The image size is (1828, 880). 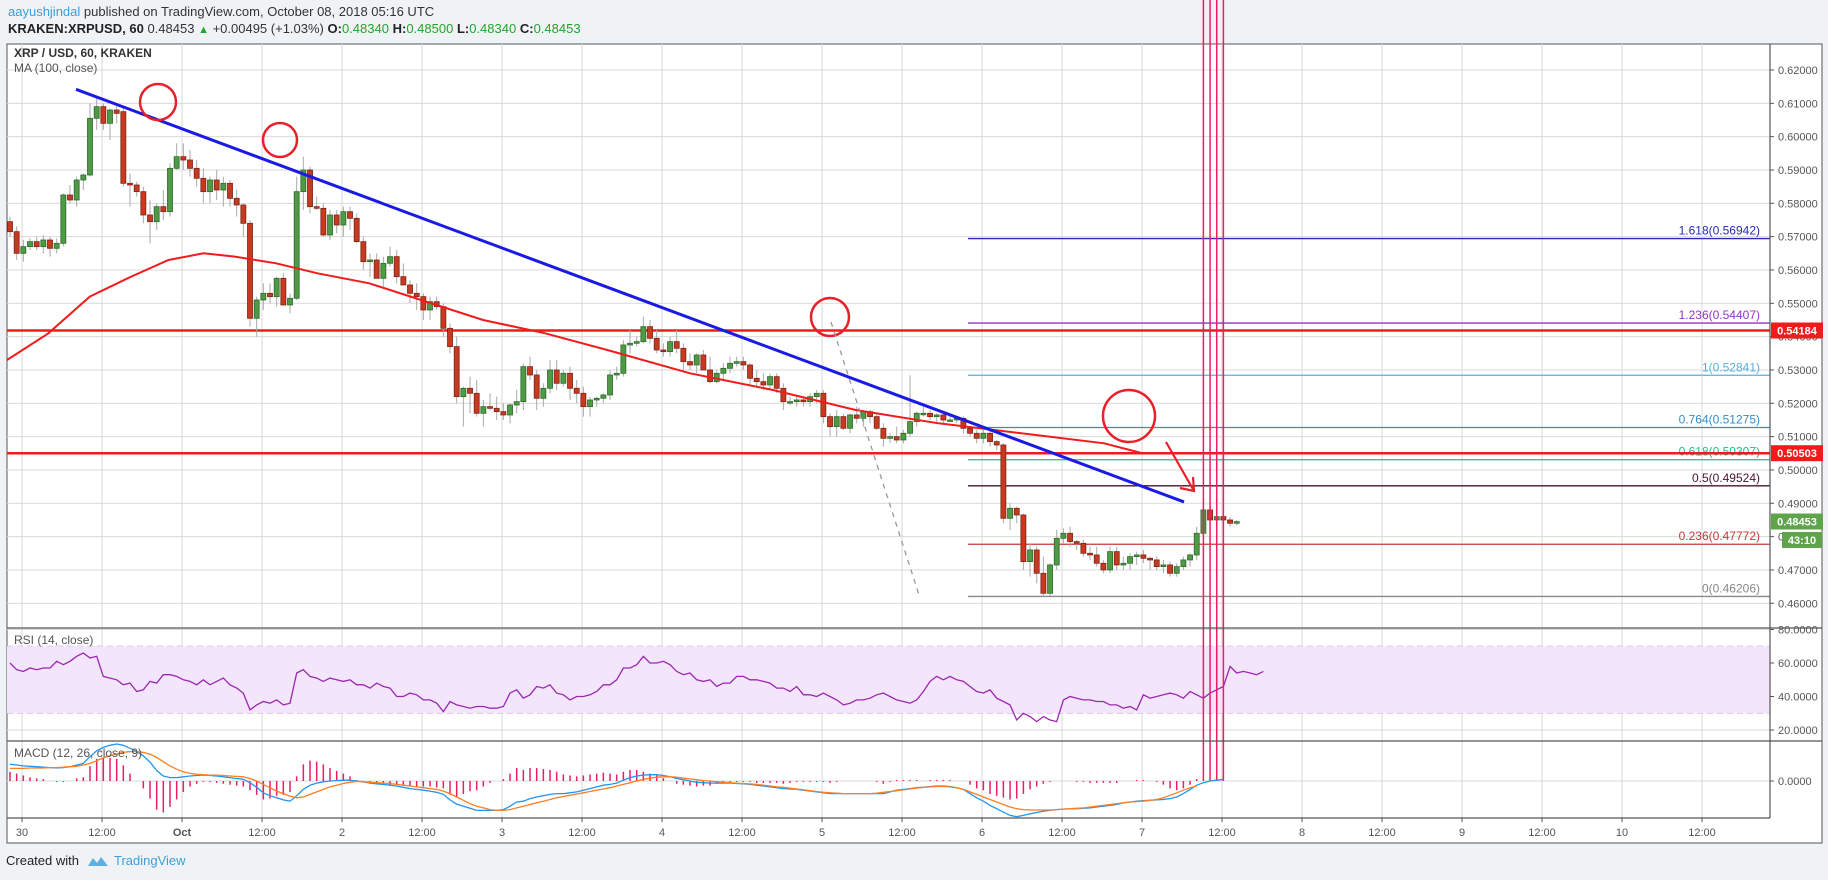 I want to click on price-tag-label: 0.54184, so click(x=1797, y=332).